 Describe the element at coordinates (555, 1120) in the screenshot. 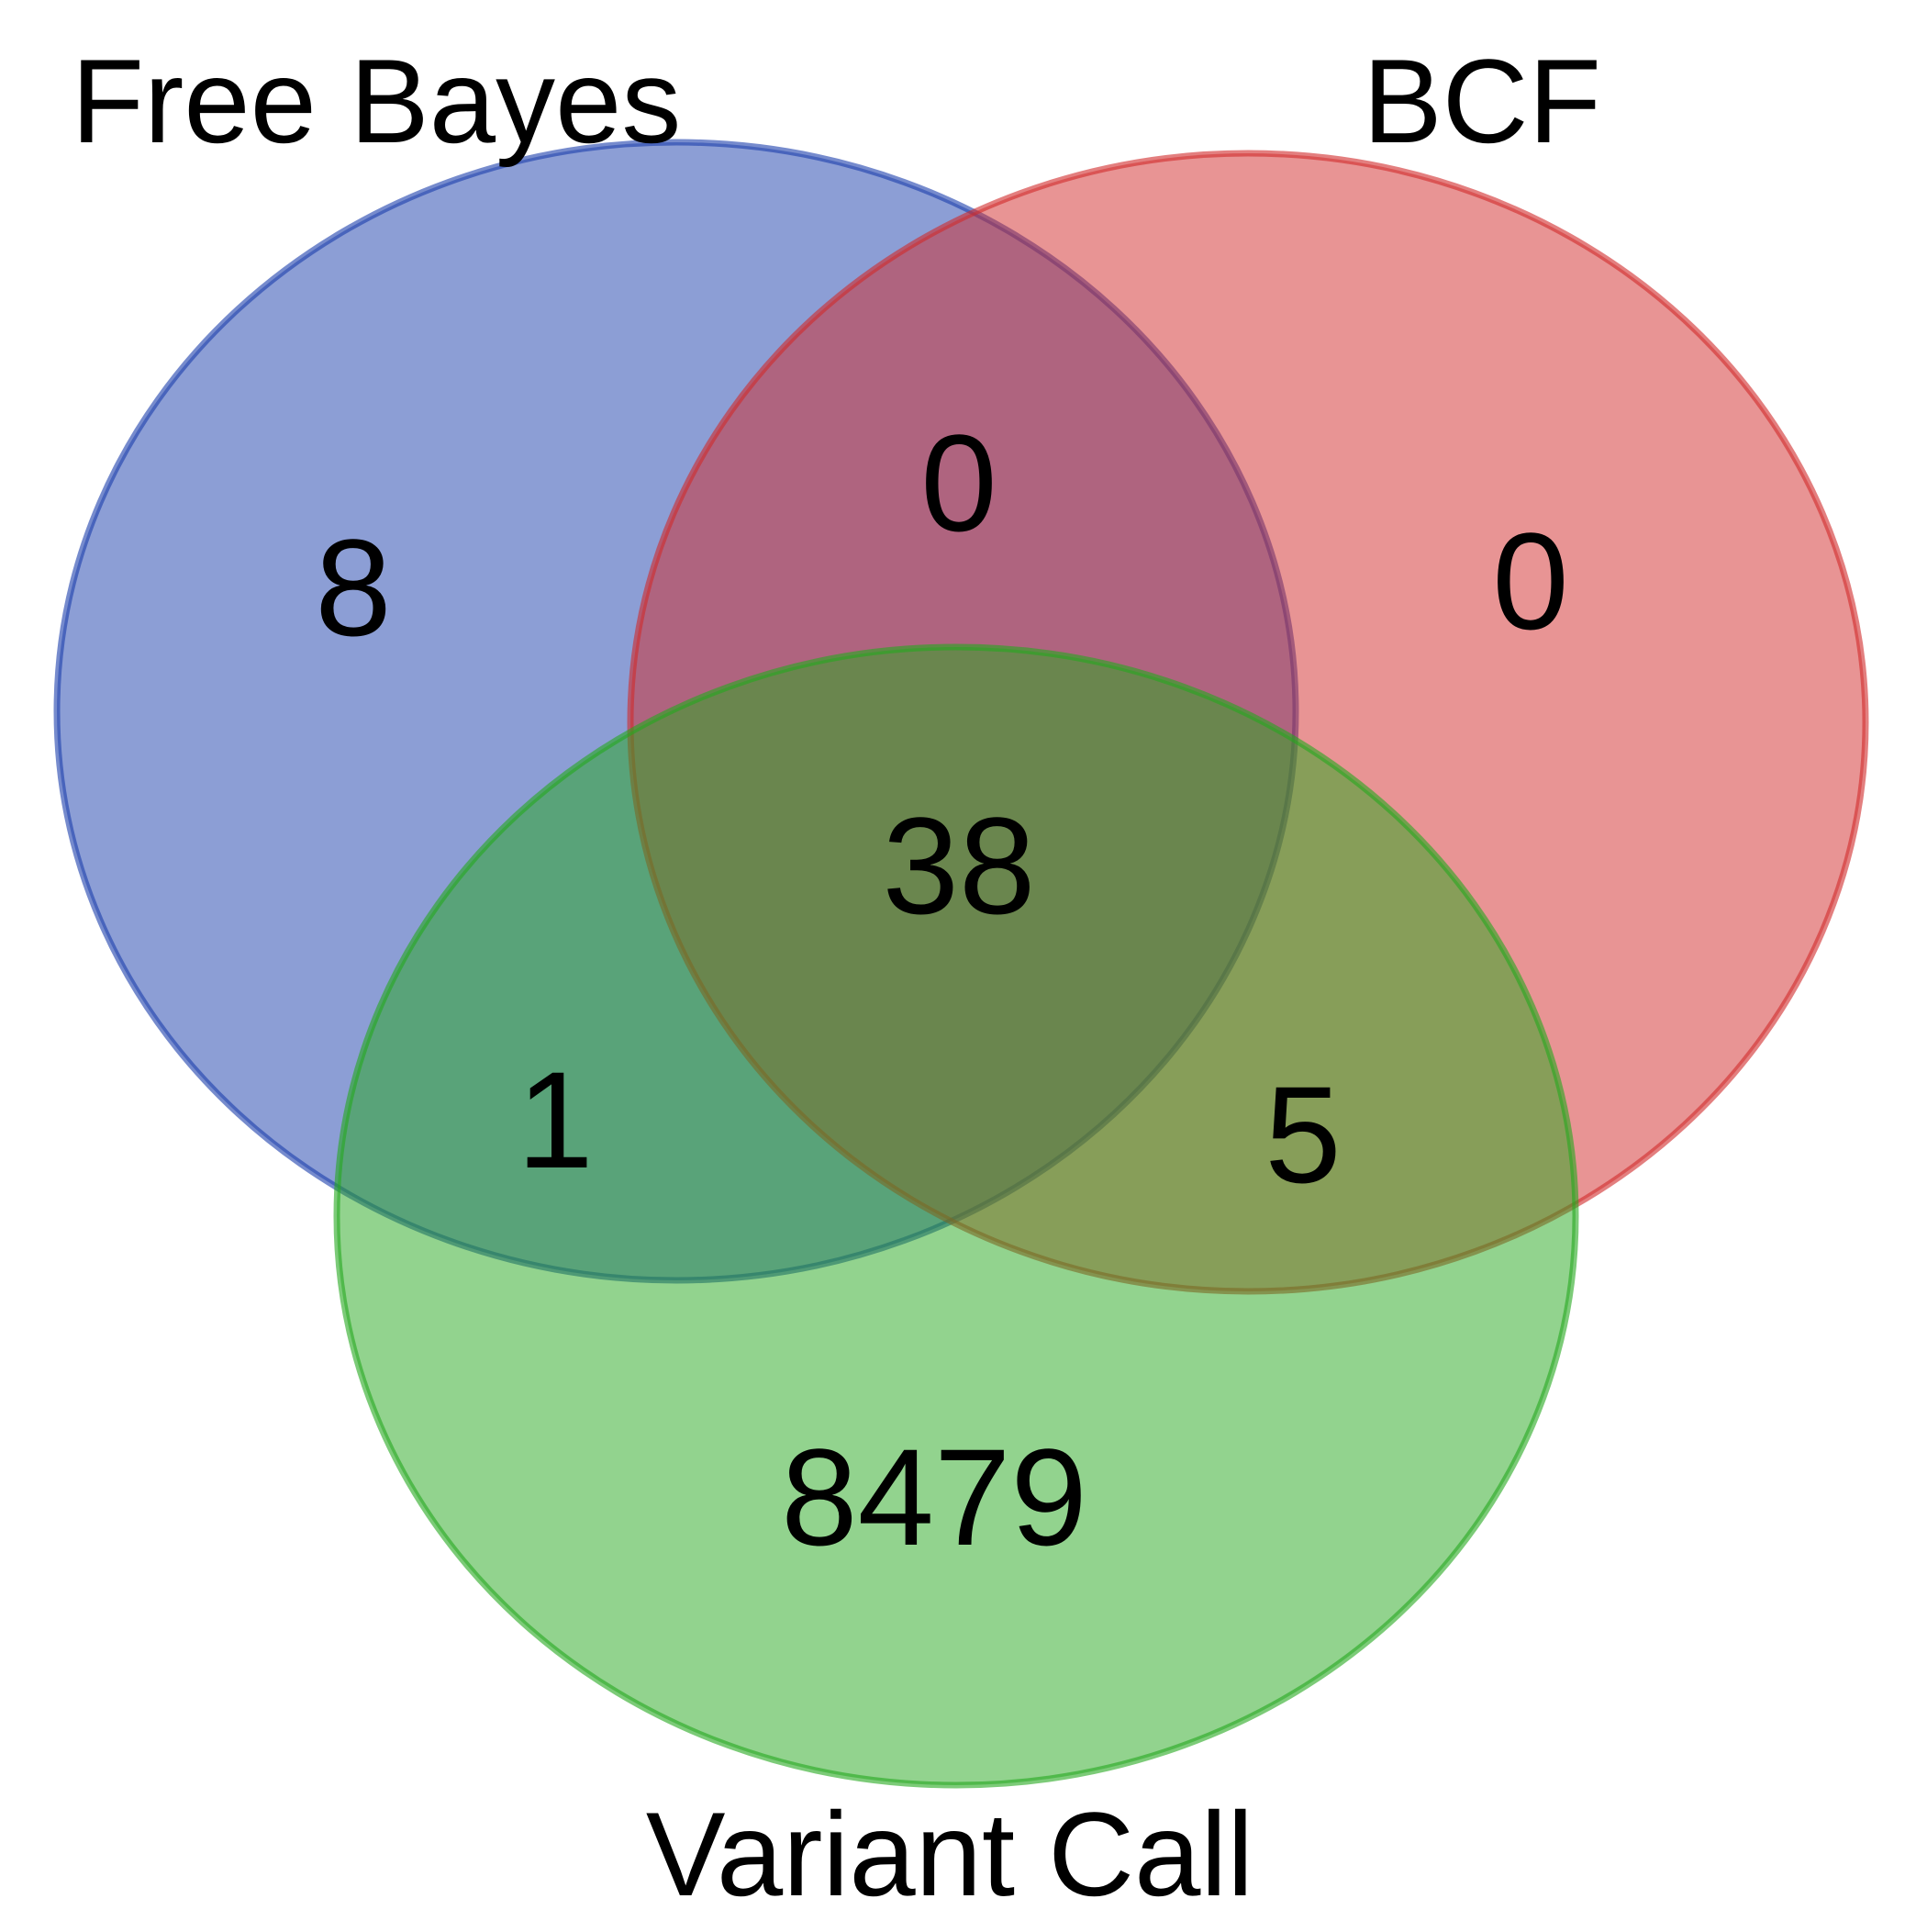

I see `free-bayes-variant-call-count: 1` at that location.